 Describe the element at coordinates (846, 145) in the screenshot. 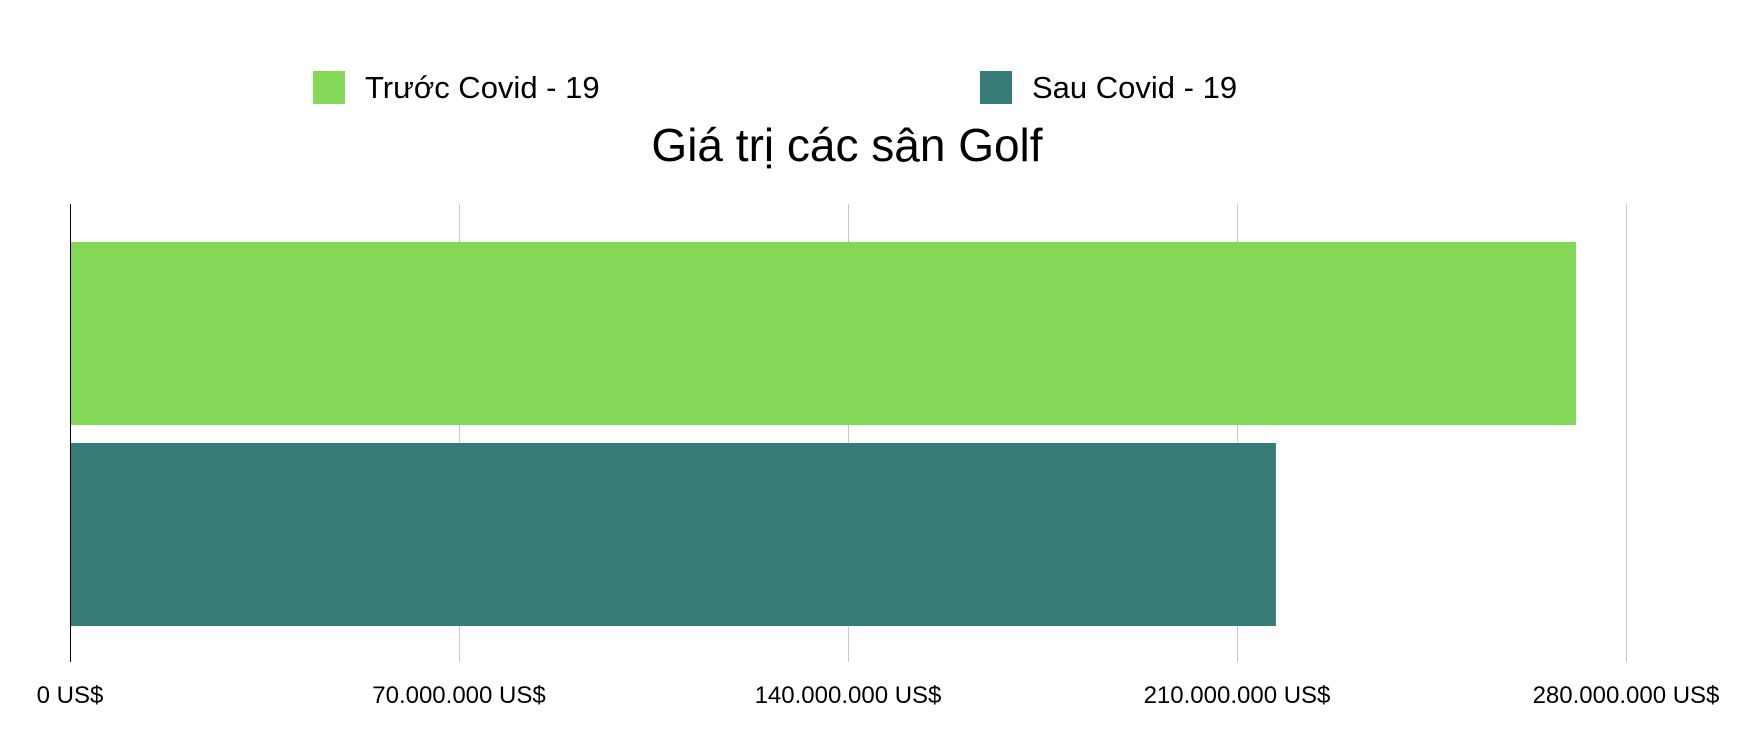

I see `chart-title: Giá trị các sân Golf` at that location.